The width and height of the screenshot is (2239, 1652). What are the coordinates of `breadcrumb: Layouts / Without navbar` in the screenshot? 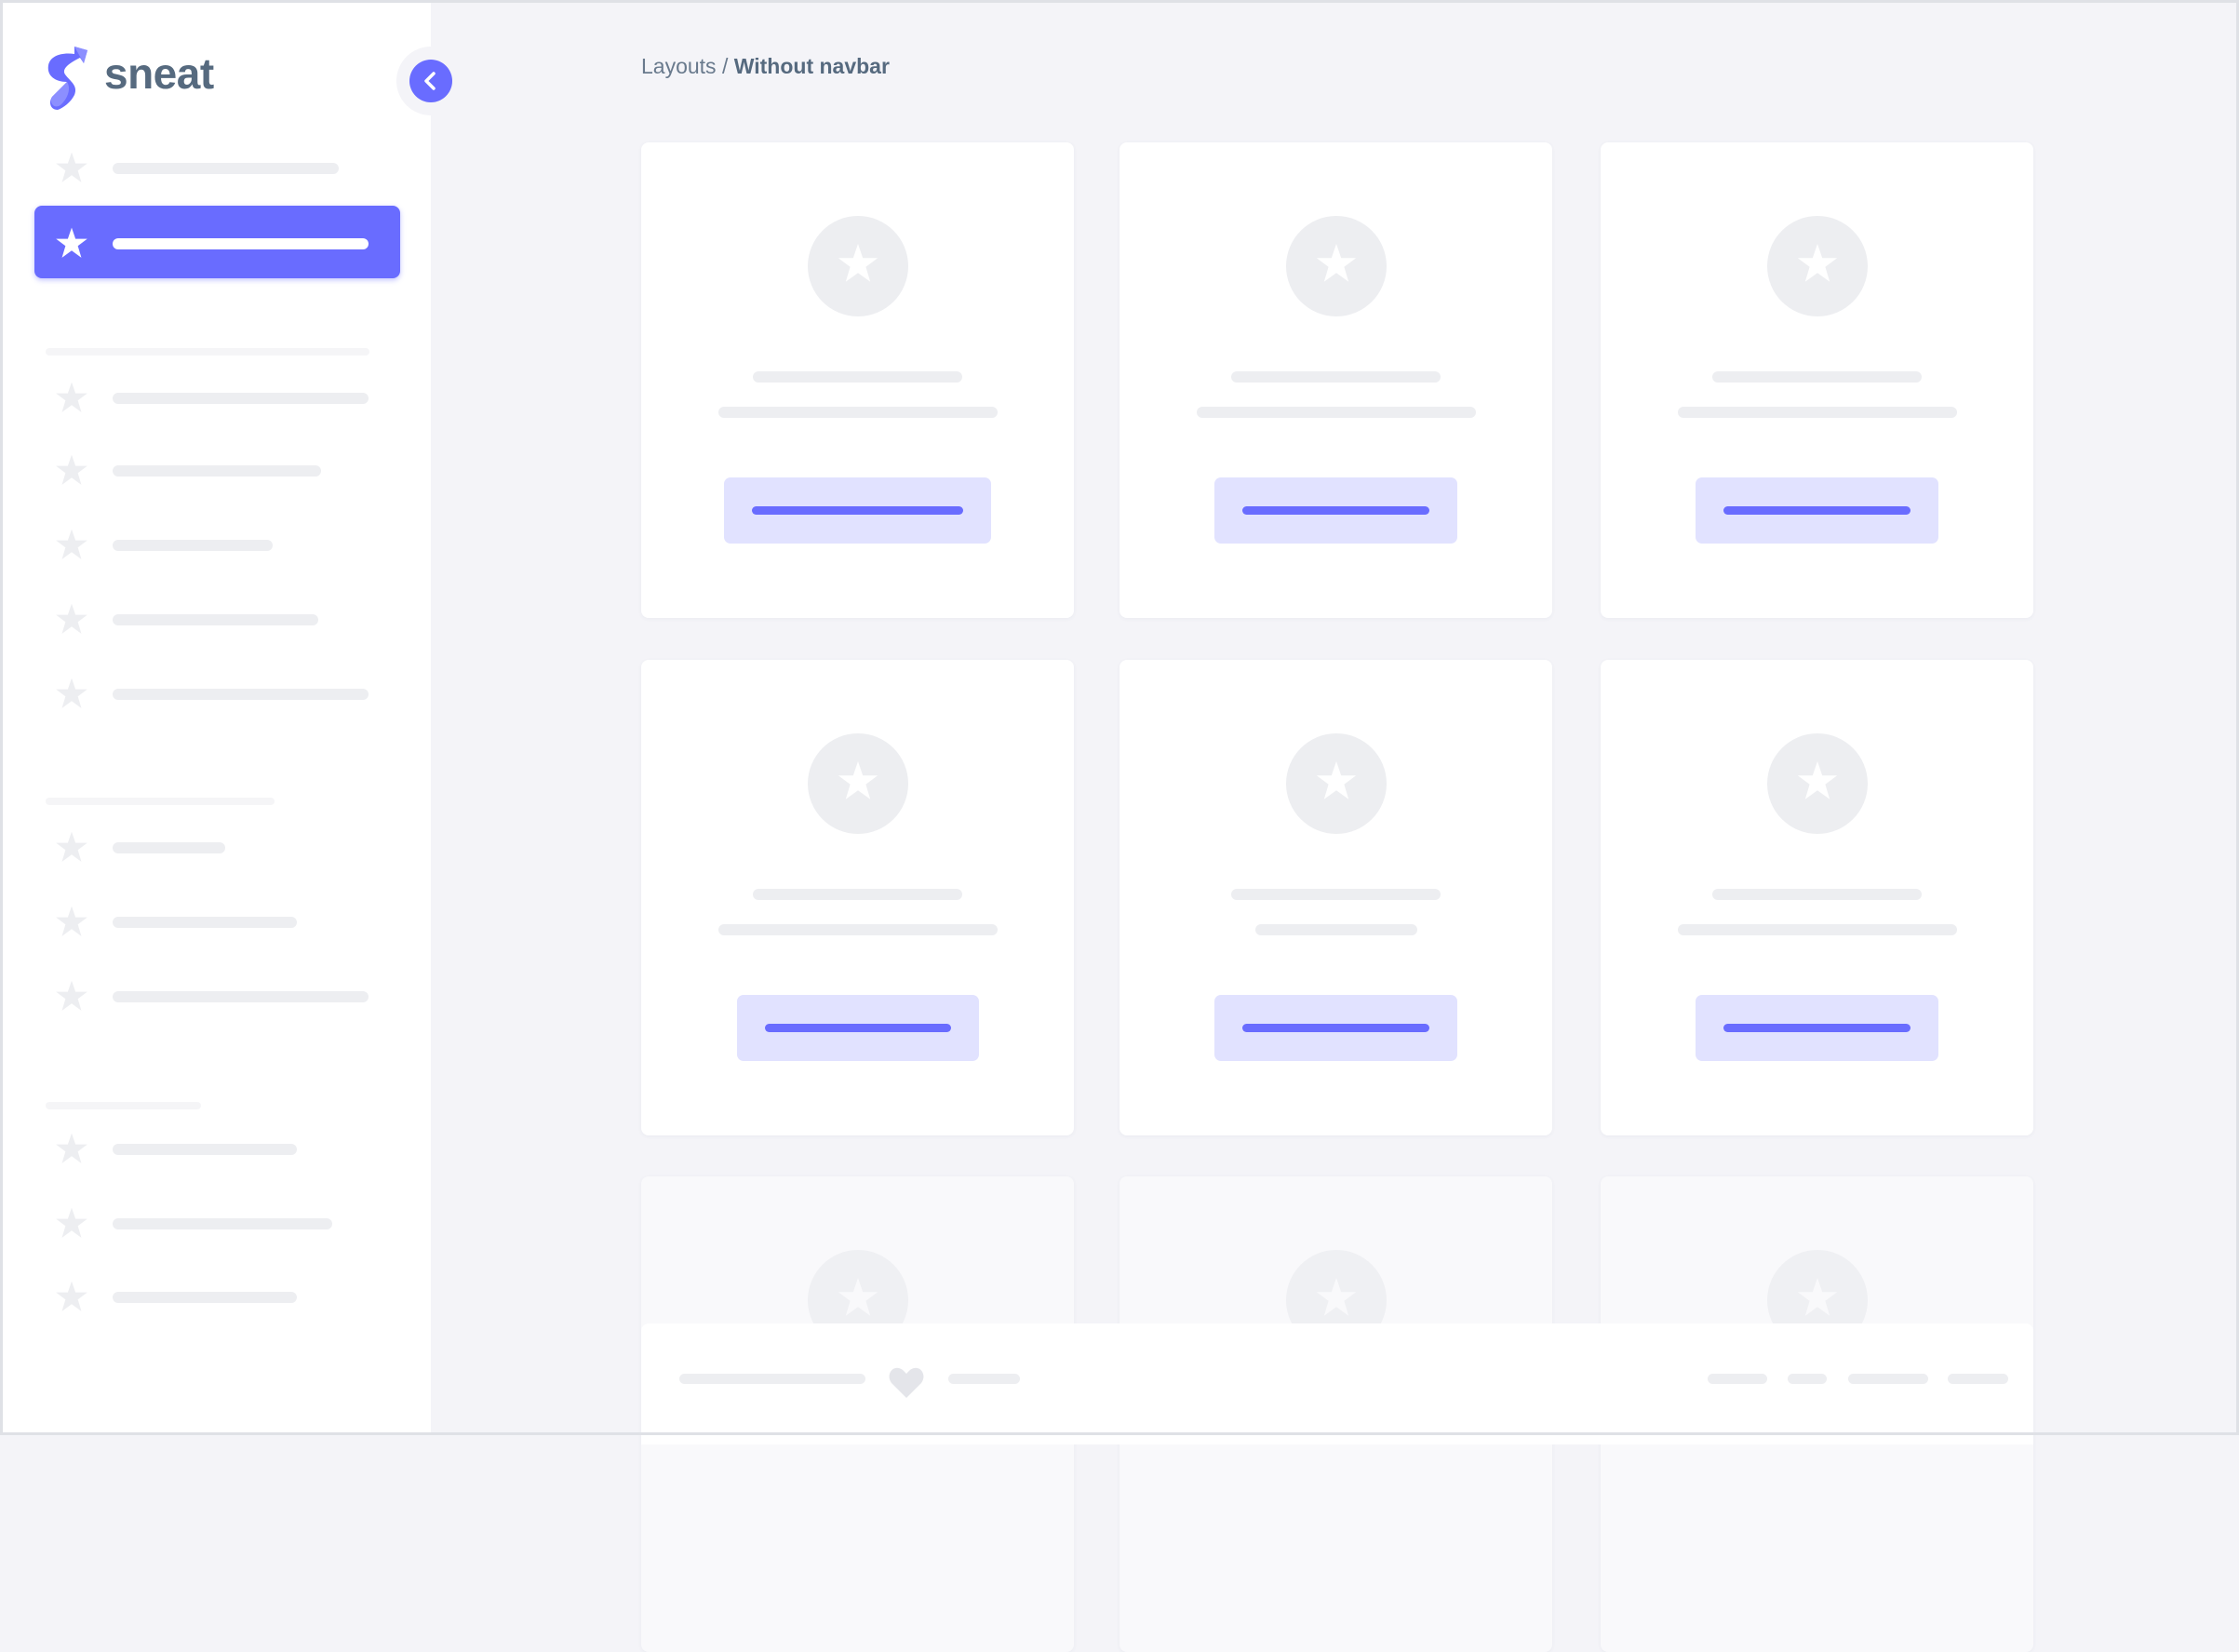 It's located at (765, 66).